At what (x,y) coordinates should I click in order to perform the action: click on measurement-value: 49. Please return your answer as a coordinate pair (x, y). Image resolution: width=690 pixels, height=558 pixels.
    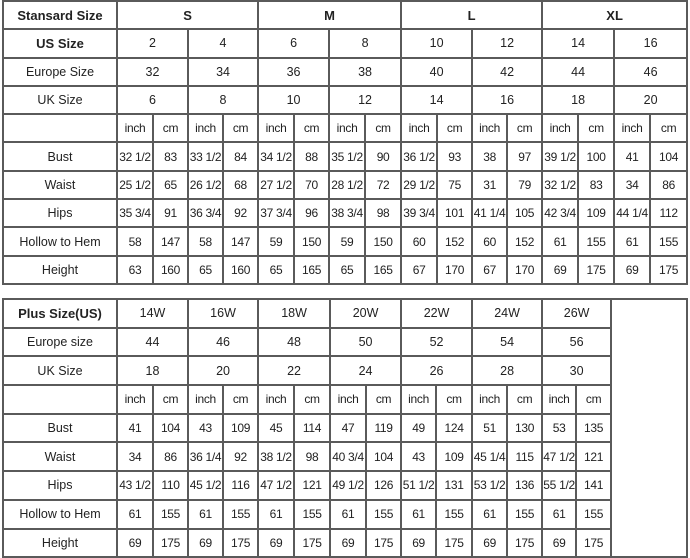
    Looking at the image, I should click on (419, 428).